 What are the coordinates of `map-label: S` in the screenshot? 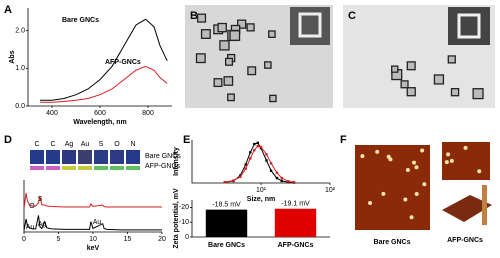 It's located at (101, 144).